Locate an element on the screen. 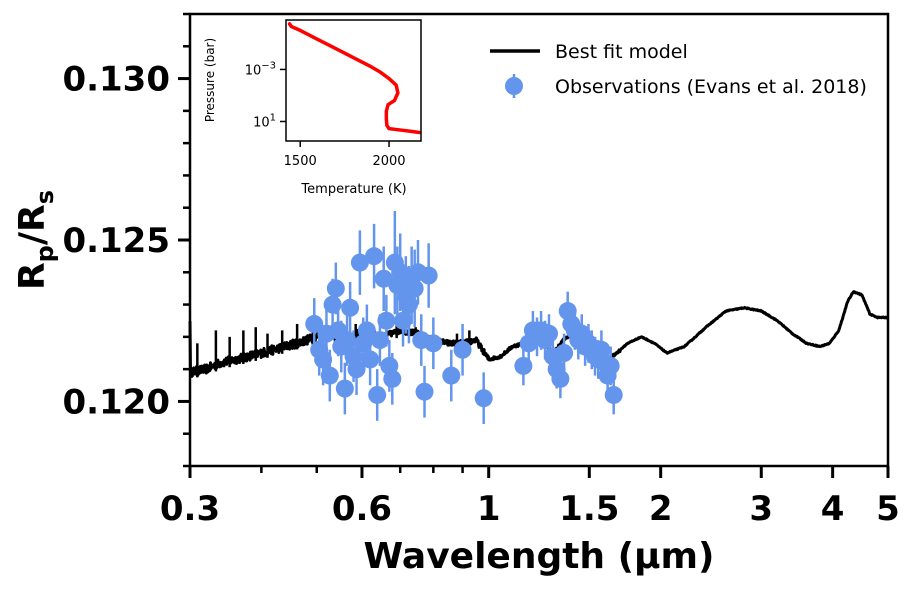 The height and width of the screenshot is (590, 915). tp-profile-line is located at coordinates (354, 78).